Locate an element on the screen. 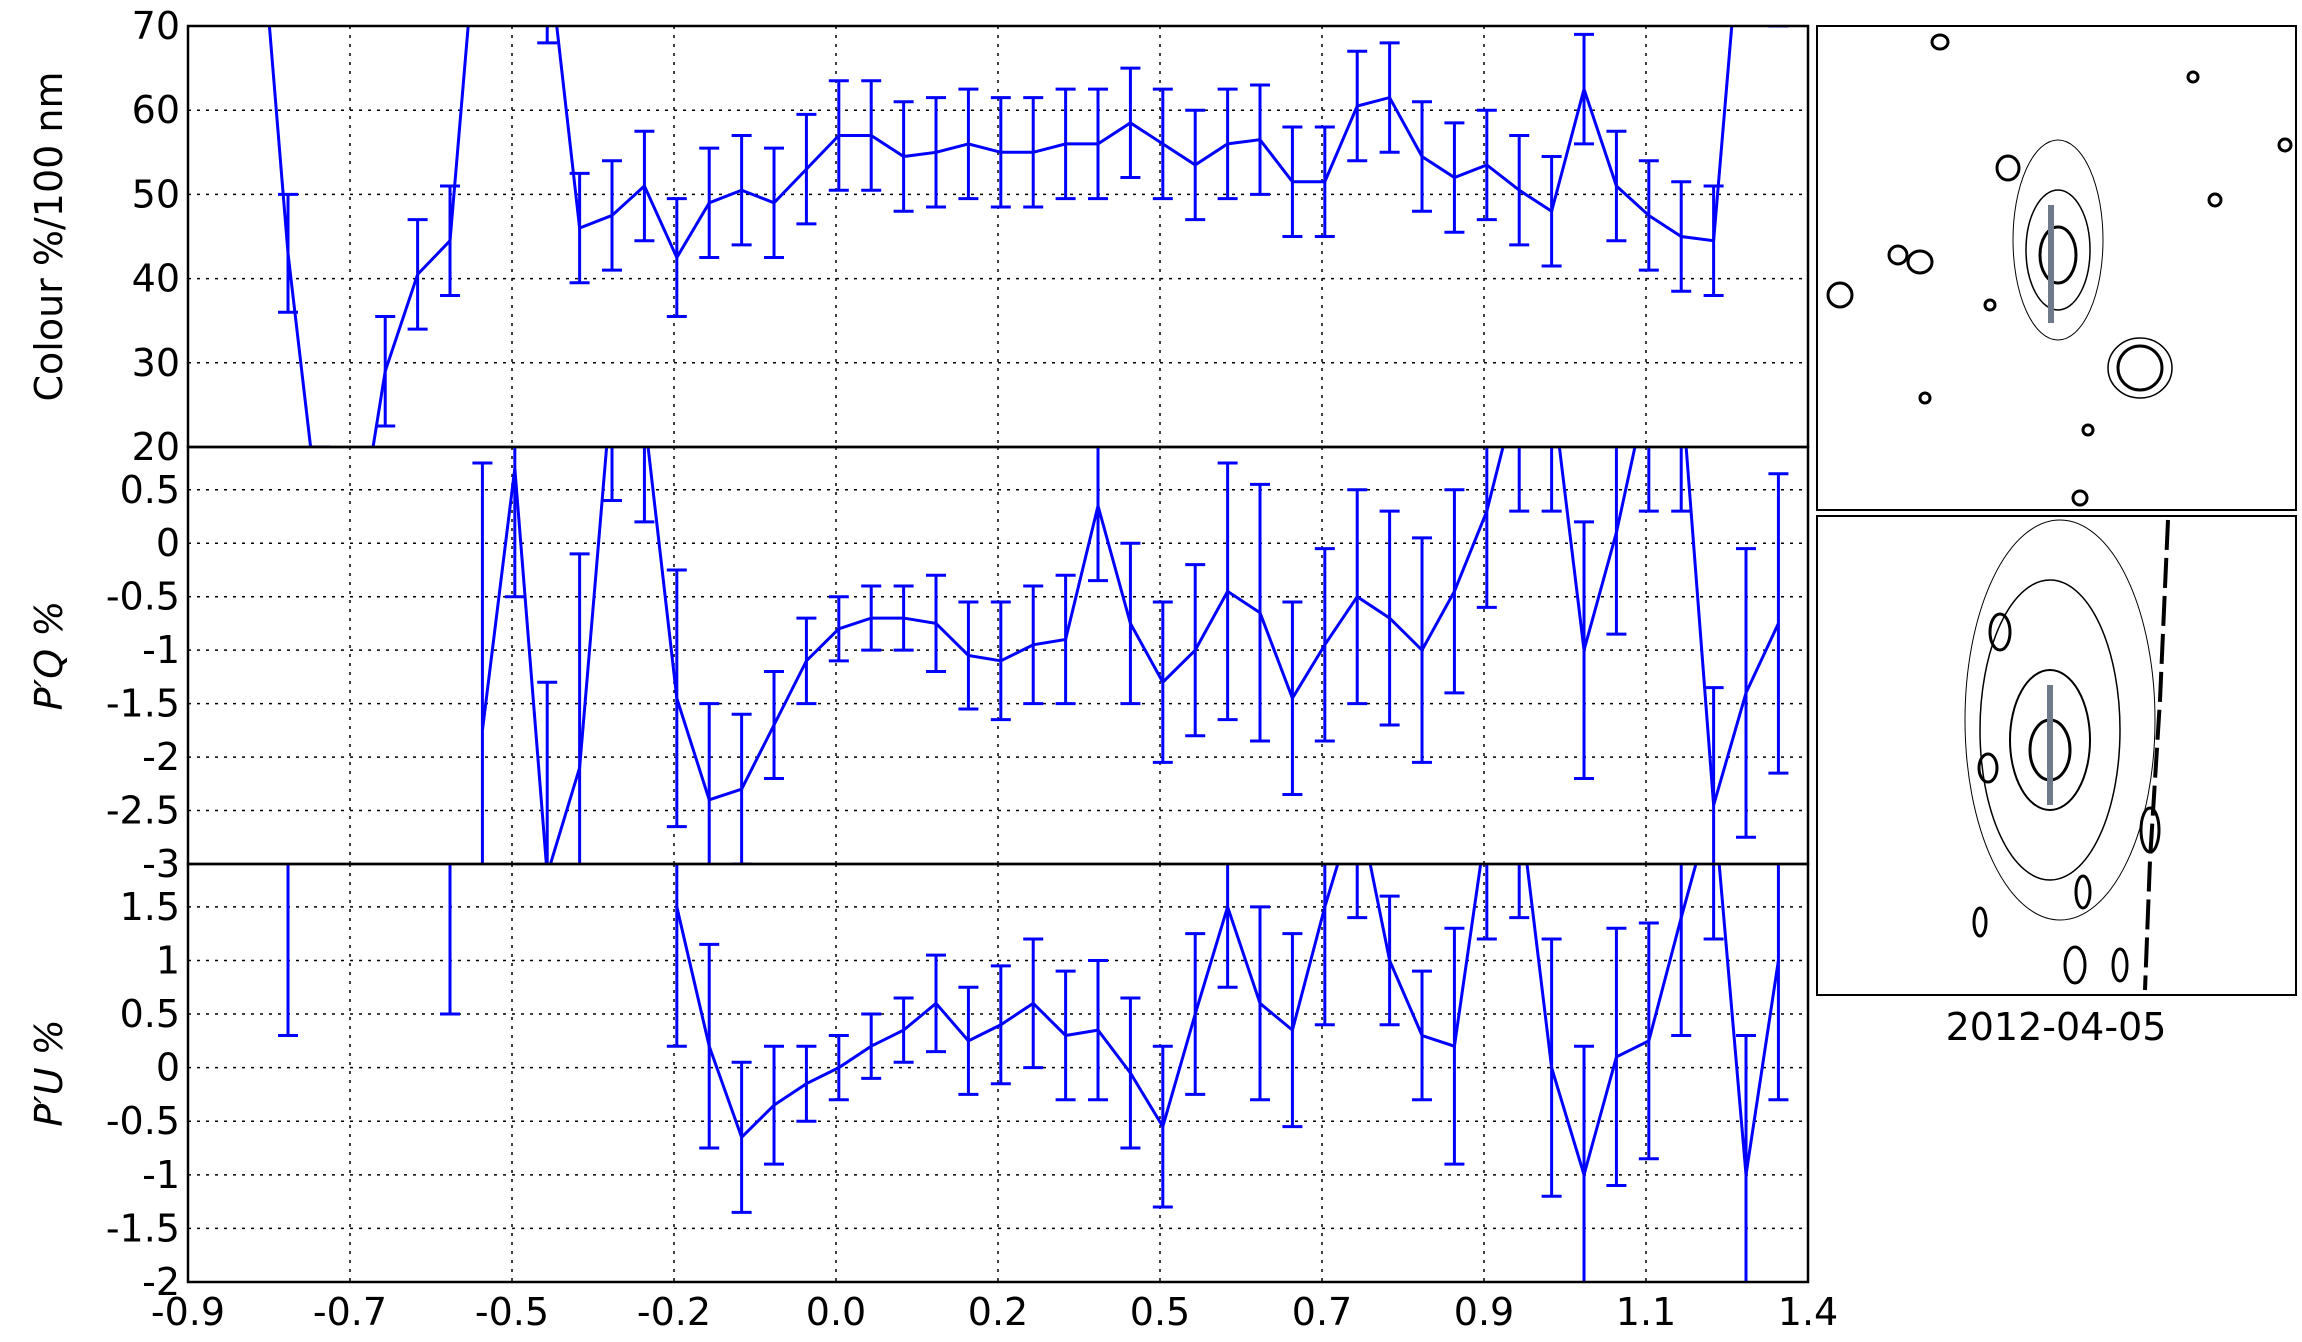 The height and width of the screenshot is (1342, 2302). y-tick-label: 50 is located at coordinates (156, 194).